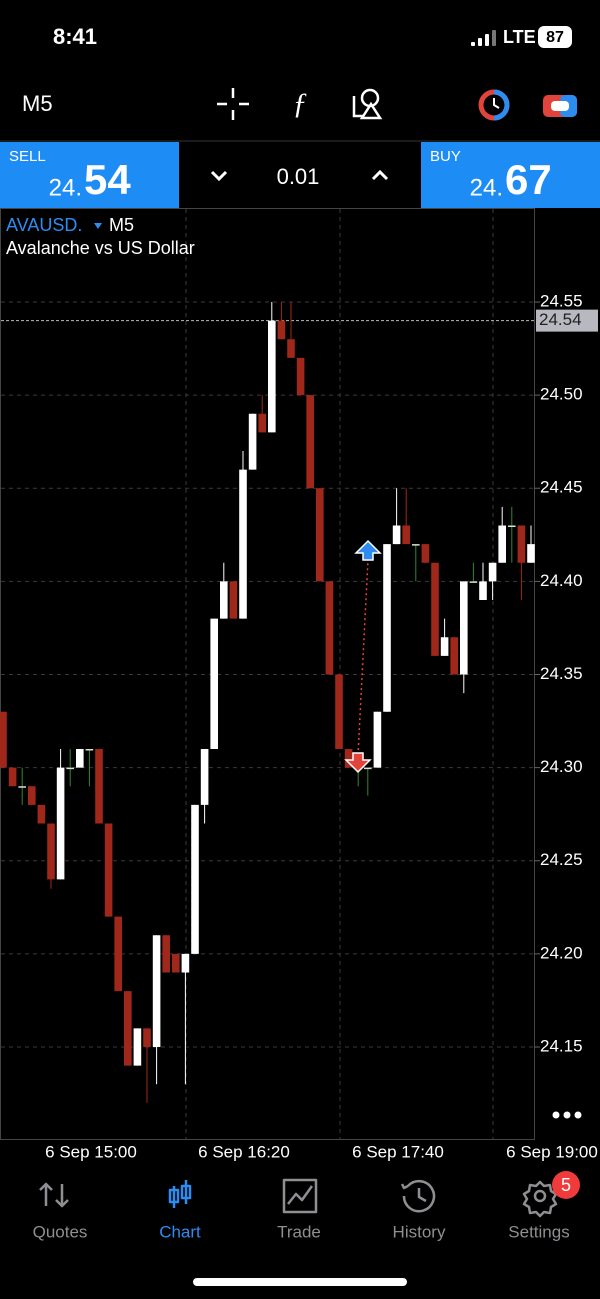  Describe the element at coordinates (560, 319) in the screenshot. I see `current-price-label: 24.54` at that location.